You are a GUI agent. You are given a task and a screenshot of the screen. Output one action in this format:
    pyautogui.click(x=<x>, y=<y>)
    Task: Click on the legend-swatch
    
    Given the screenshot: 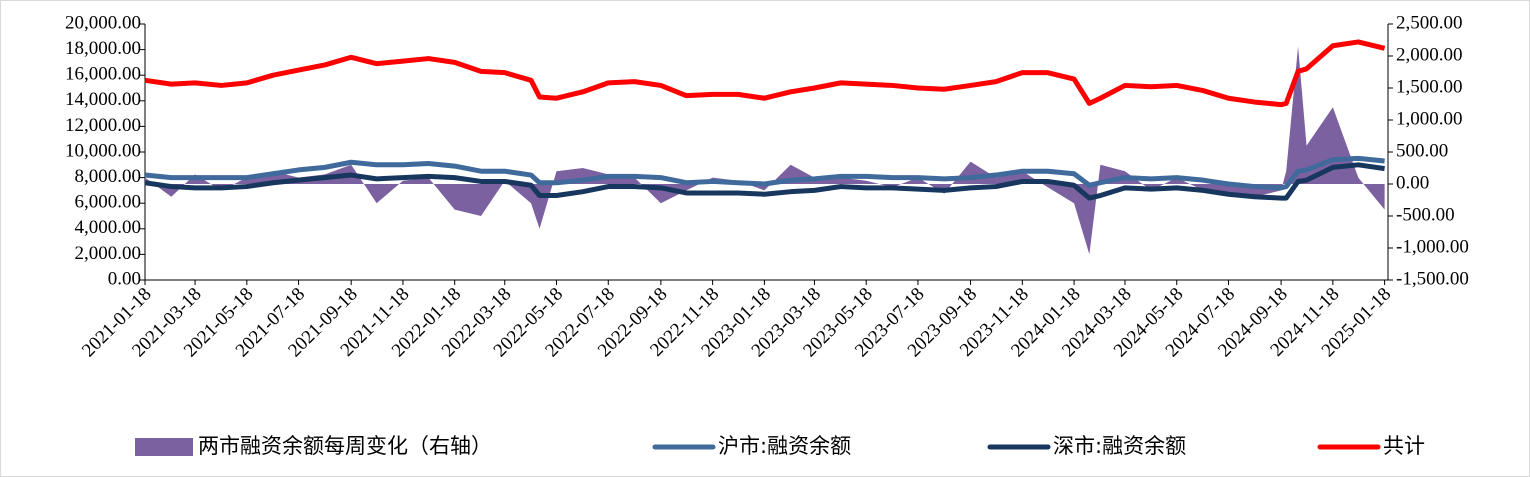 What is the action you would take?
    pyautogui.click(x=164, y=447)
    